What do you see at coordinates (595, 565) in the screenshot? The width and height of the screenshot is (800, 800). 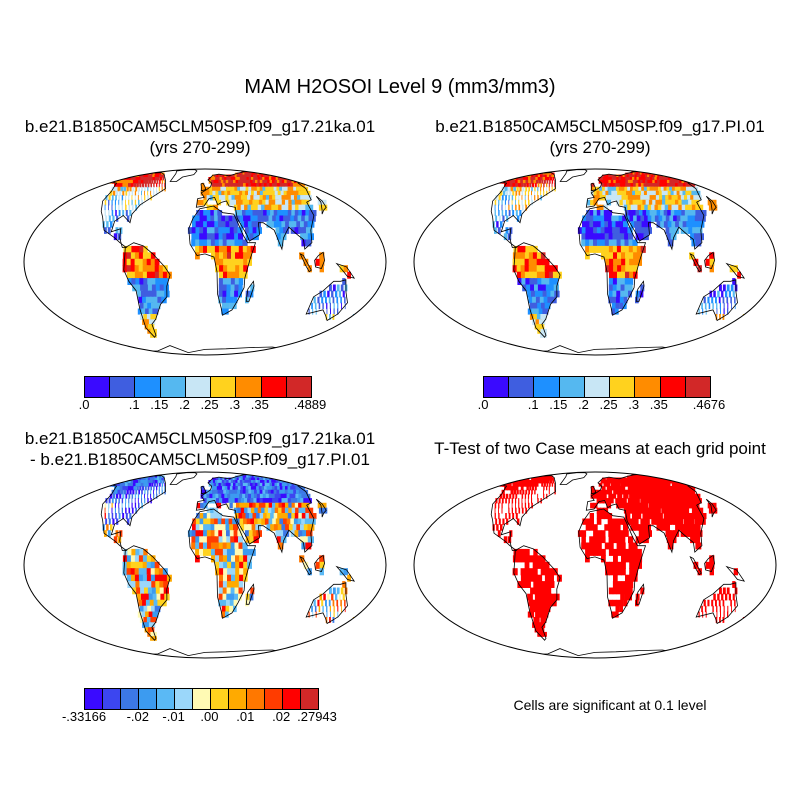 I see `map-frame` at bounding box center [595, 565].